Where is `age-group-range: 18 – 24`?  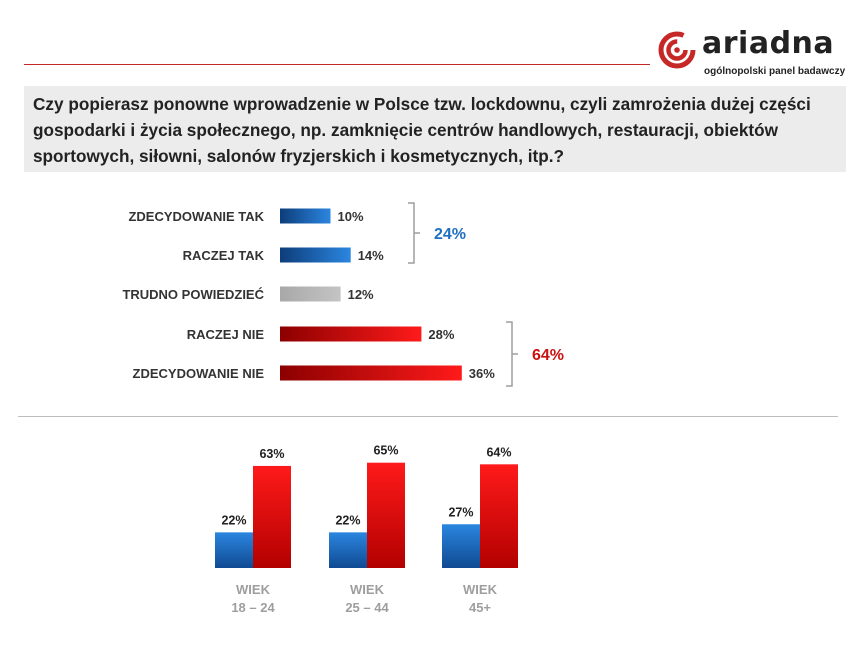
age-group-range: 18 – 24 is located at coordinates (253, 607).